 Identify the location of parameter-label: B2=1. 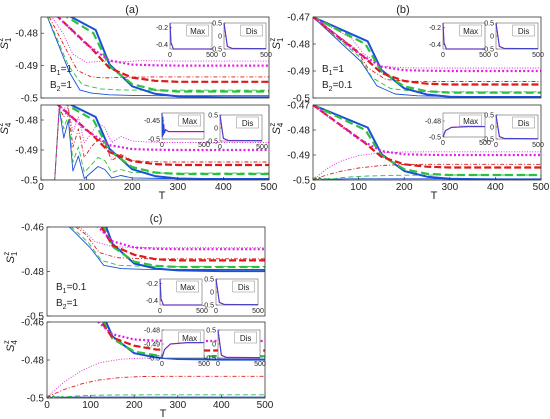
(61, 86).